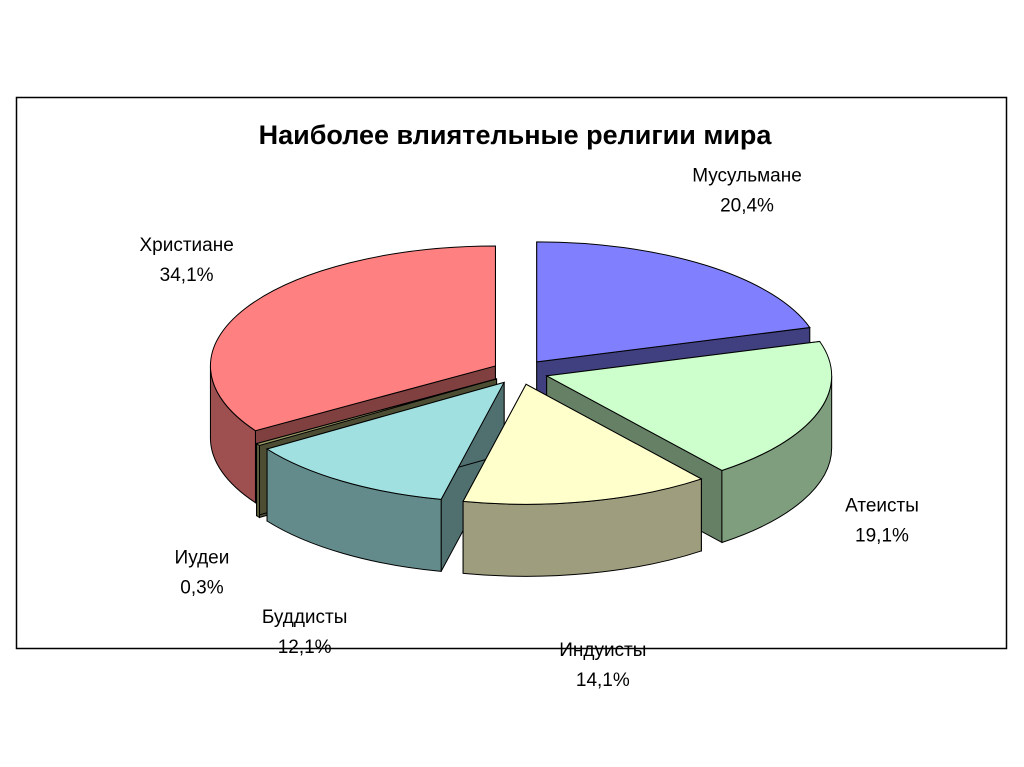  I want to click on slice-value-label: 20,4%, so click(747, 206).